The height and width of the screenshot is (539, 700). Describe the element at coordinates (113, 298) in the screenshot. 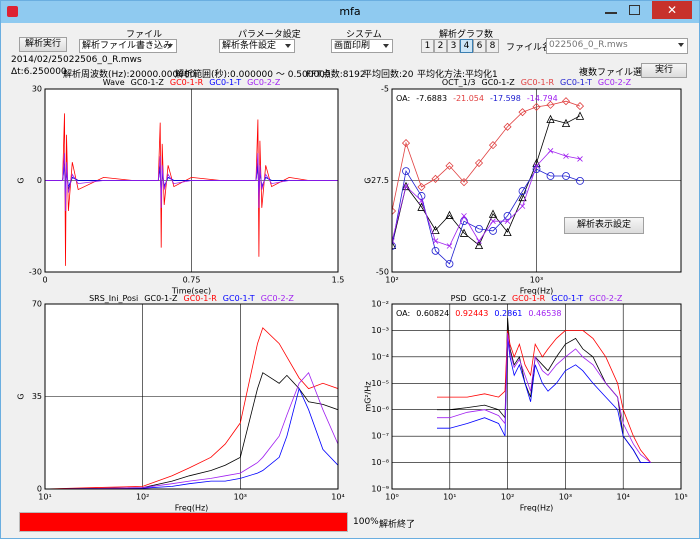

I see `title-text: SRS_Ini_Posi` at that location.